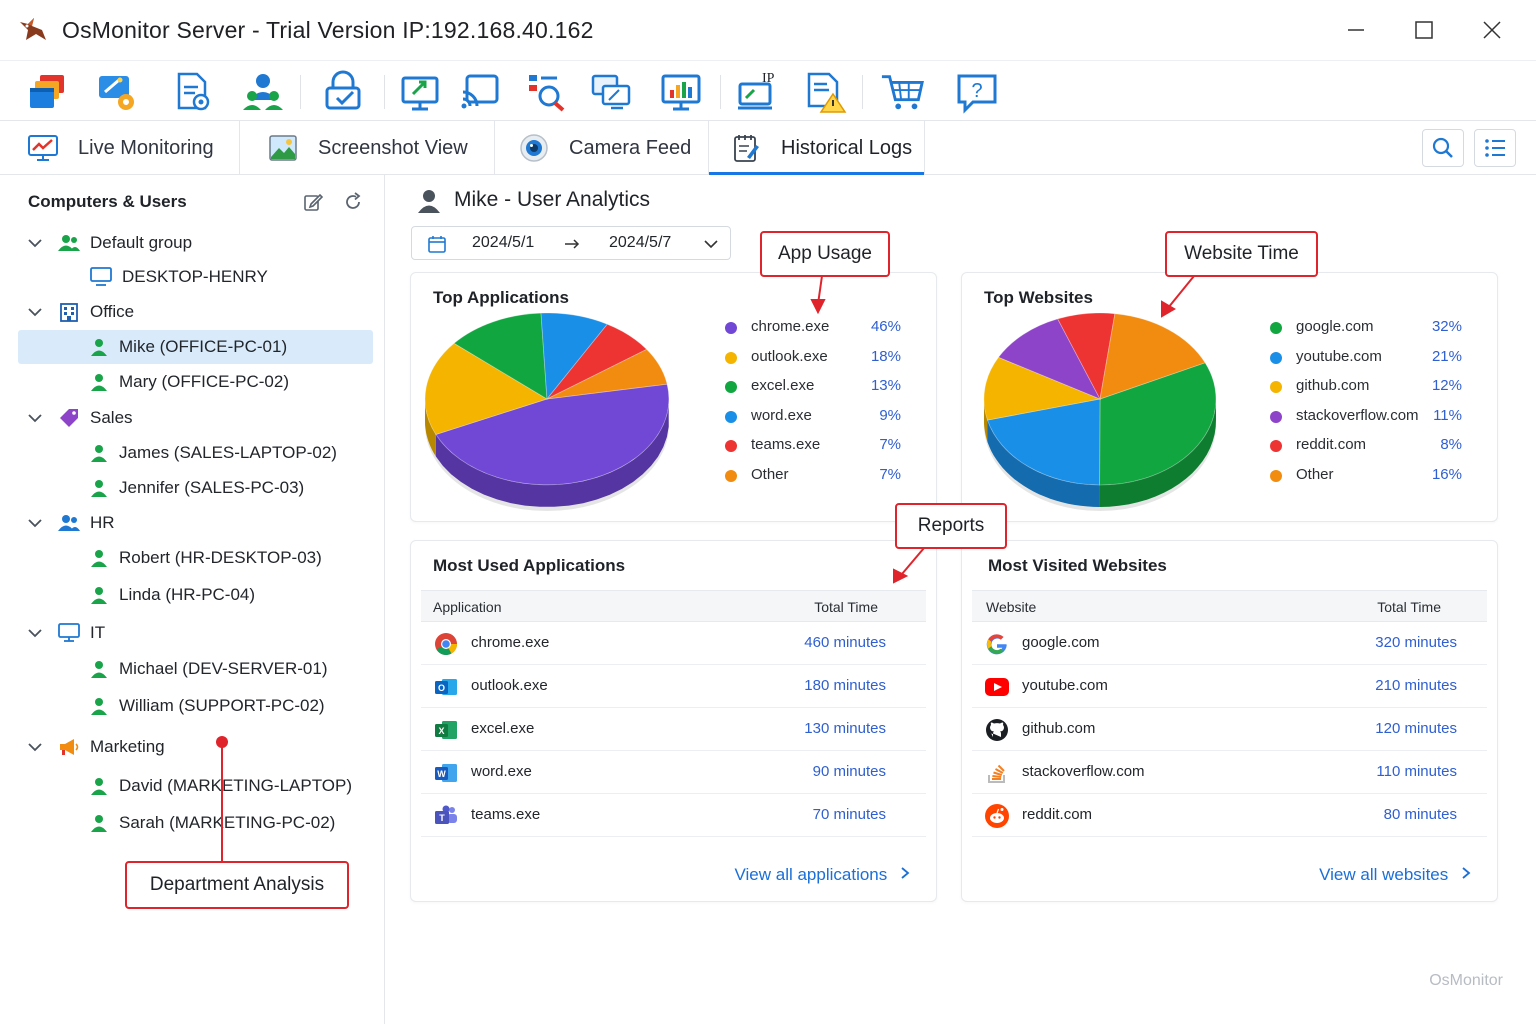 This screenshot has height=1024, width=1536. What do you see at coordinates (1229, 815) in the screenshot?
I see `table-row: reddit.com 80 minutes` at bounding box center [1229, 815].